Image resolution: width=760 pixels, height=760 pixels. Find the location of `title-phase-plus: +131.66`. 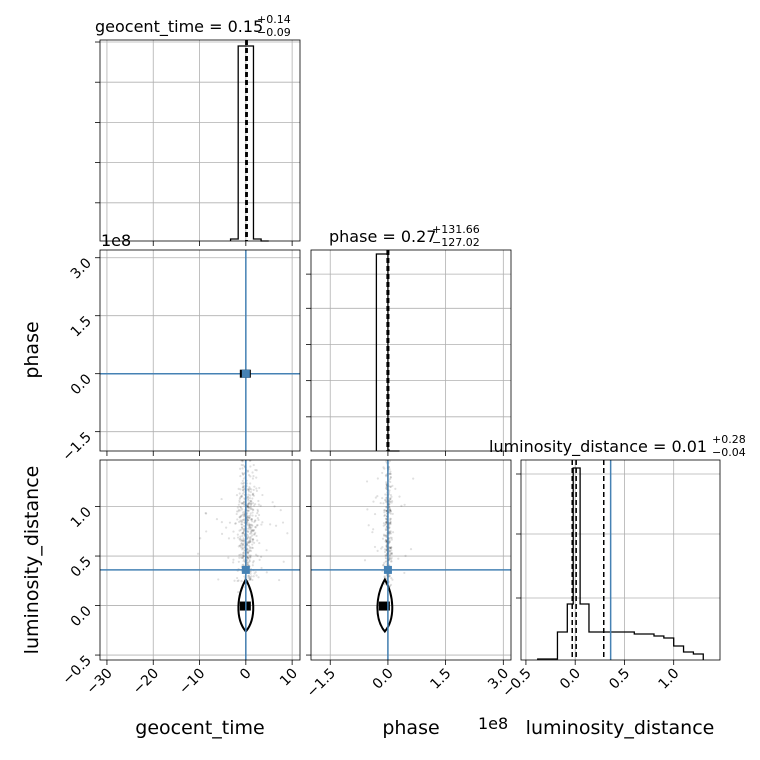

title-phase-plus: +131.66 is located at coordinates (456, 229).